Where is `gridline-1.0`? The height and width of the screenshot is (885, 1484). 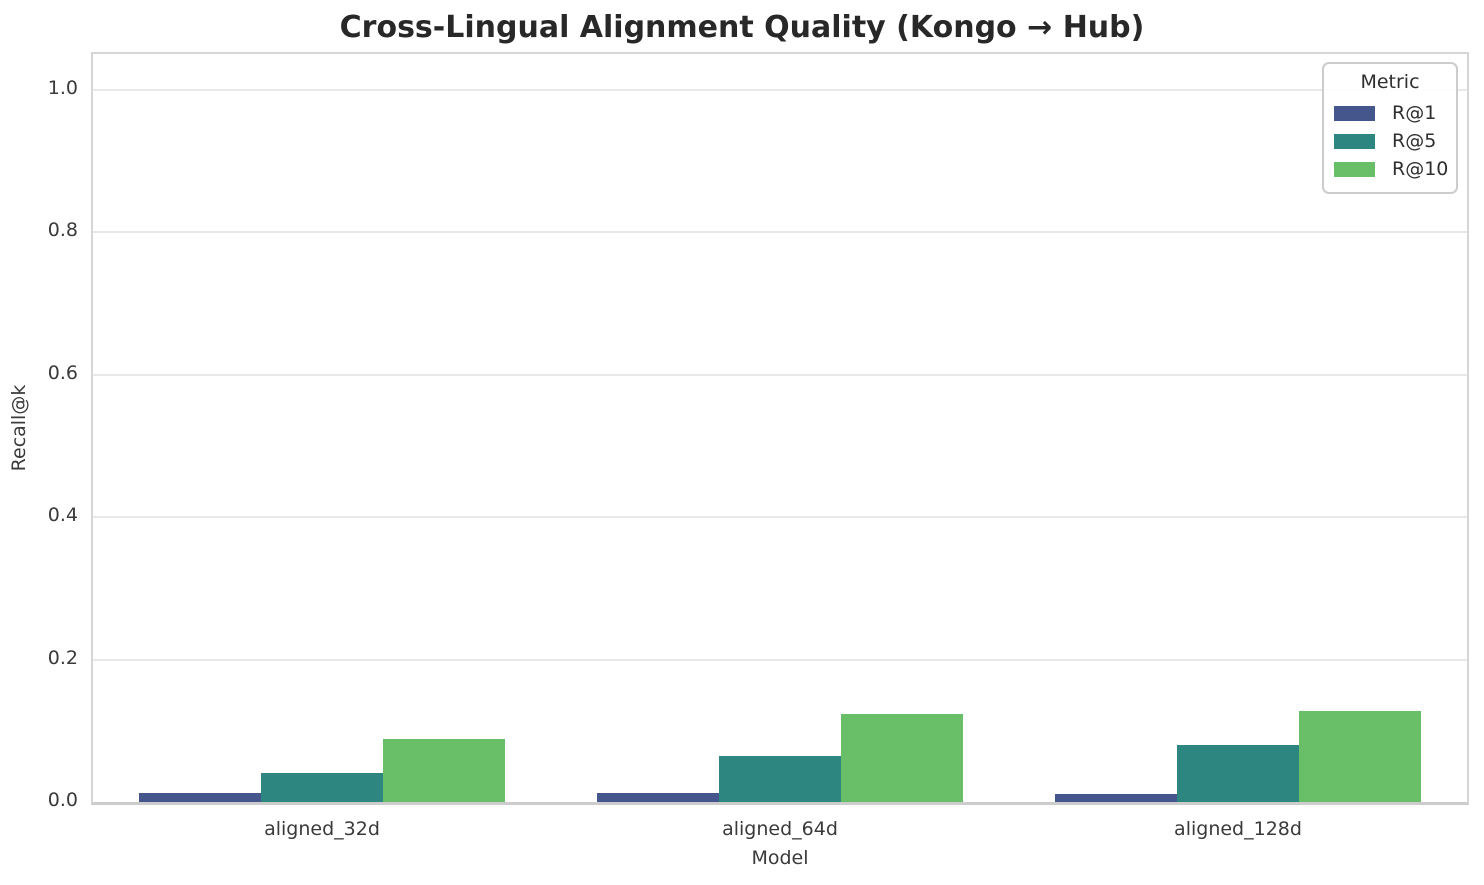 gridline-1.0 is located at coordinates (780, 89).